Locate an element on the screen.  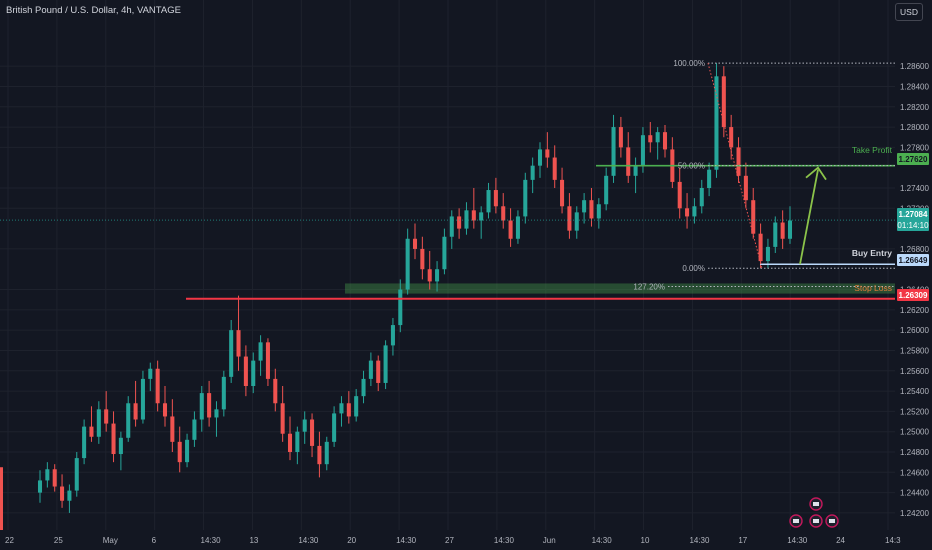
price-tick-label: 1.27800 is located at coordinates (914, 147).